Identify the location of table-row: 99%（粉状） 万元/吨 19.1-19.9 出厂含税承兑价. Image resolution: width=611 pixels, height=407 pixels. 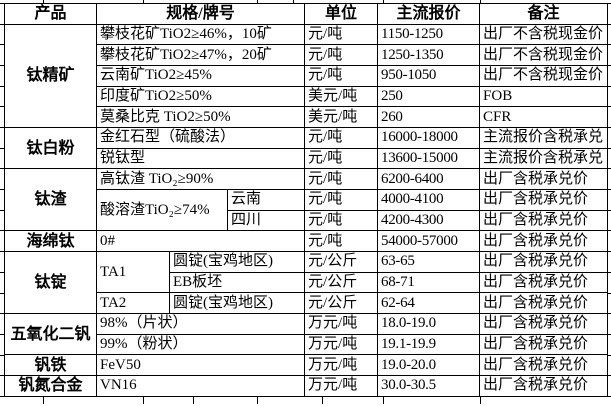
(307, 344).